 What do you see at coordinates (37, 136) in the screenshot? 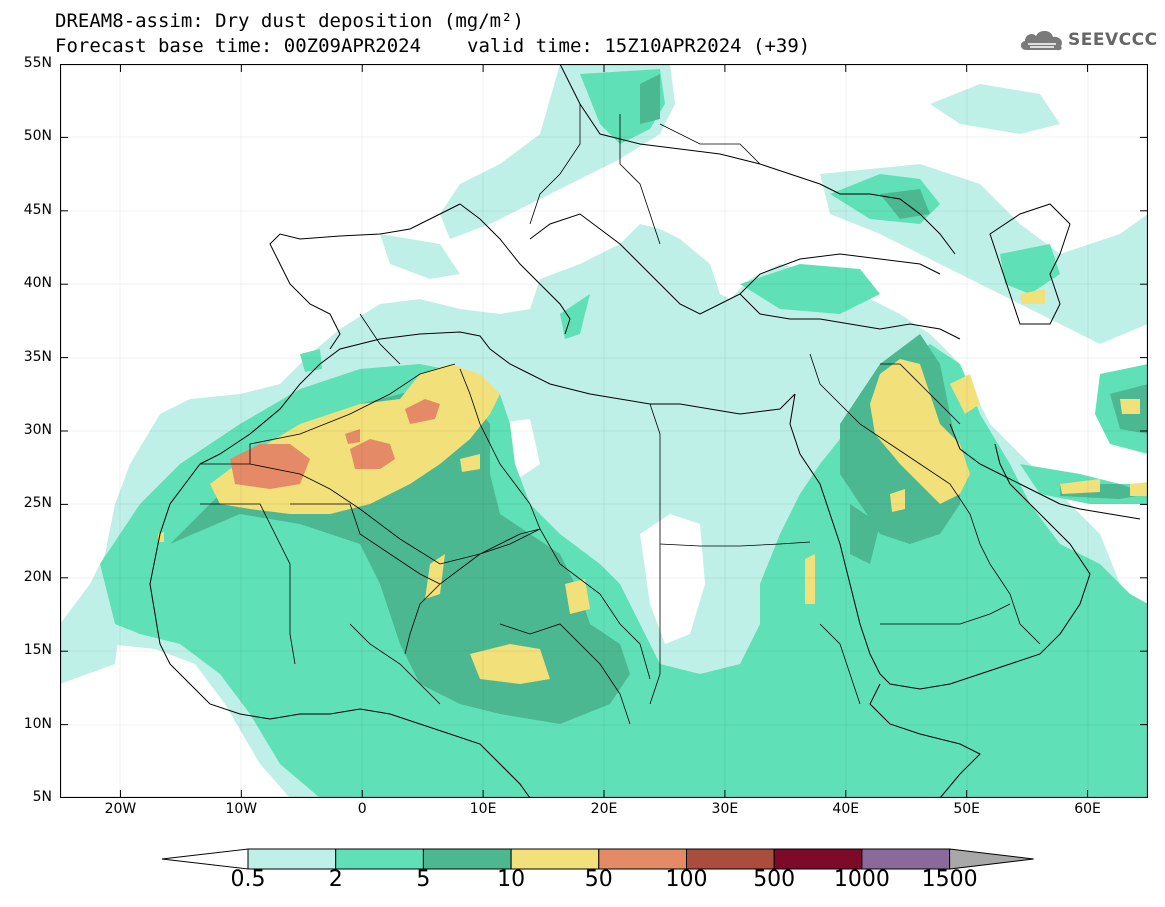
I see `lat-label: 50N` at bounding box center [37, 136].